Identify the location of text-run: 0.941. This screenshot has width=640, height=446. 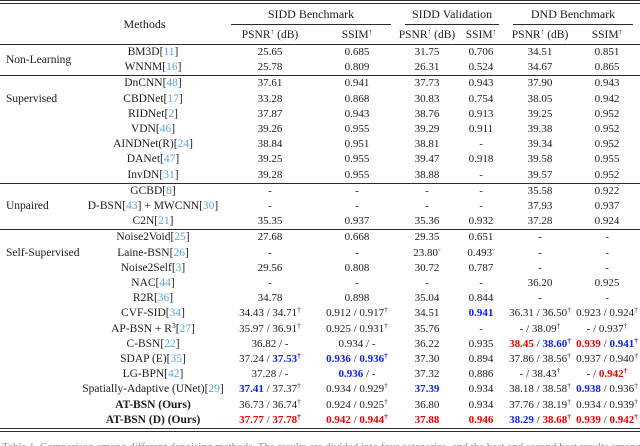
(357, 83).